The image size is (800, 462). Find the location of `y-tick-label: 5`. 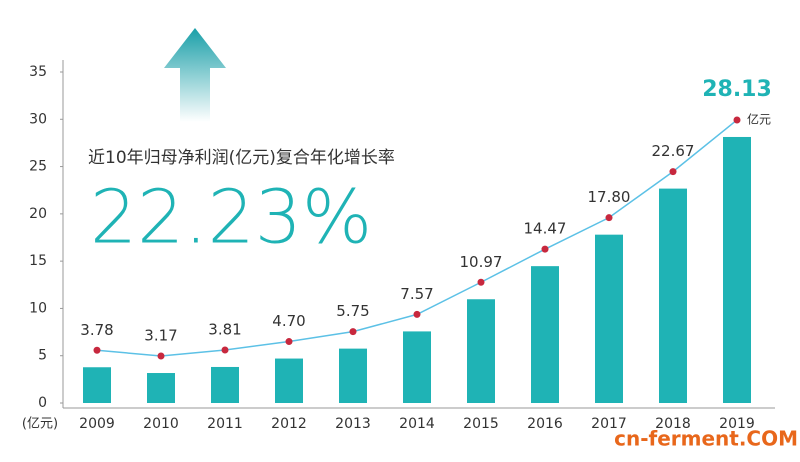

y-tick-label: 5 is located at coordinates (42, 356).